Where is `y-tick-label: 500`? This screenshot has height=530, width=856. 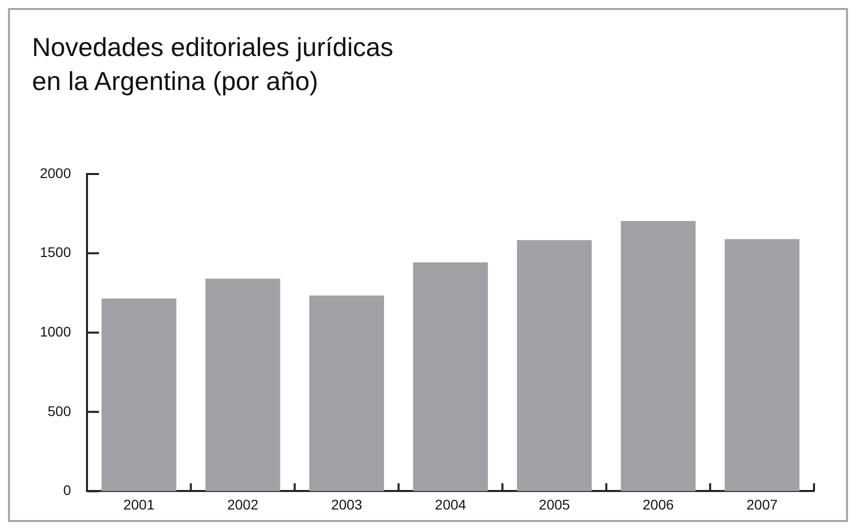
y-tick-label: 500 is located at coordinates (60, 410).